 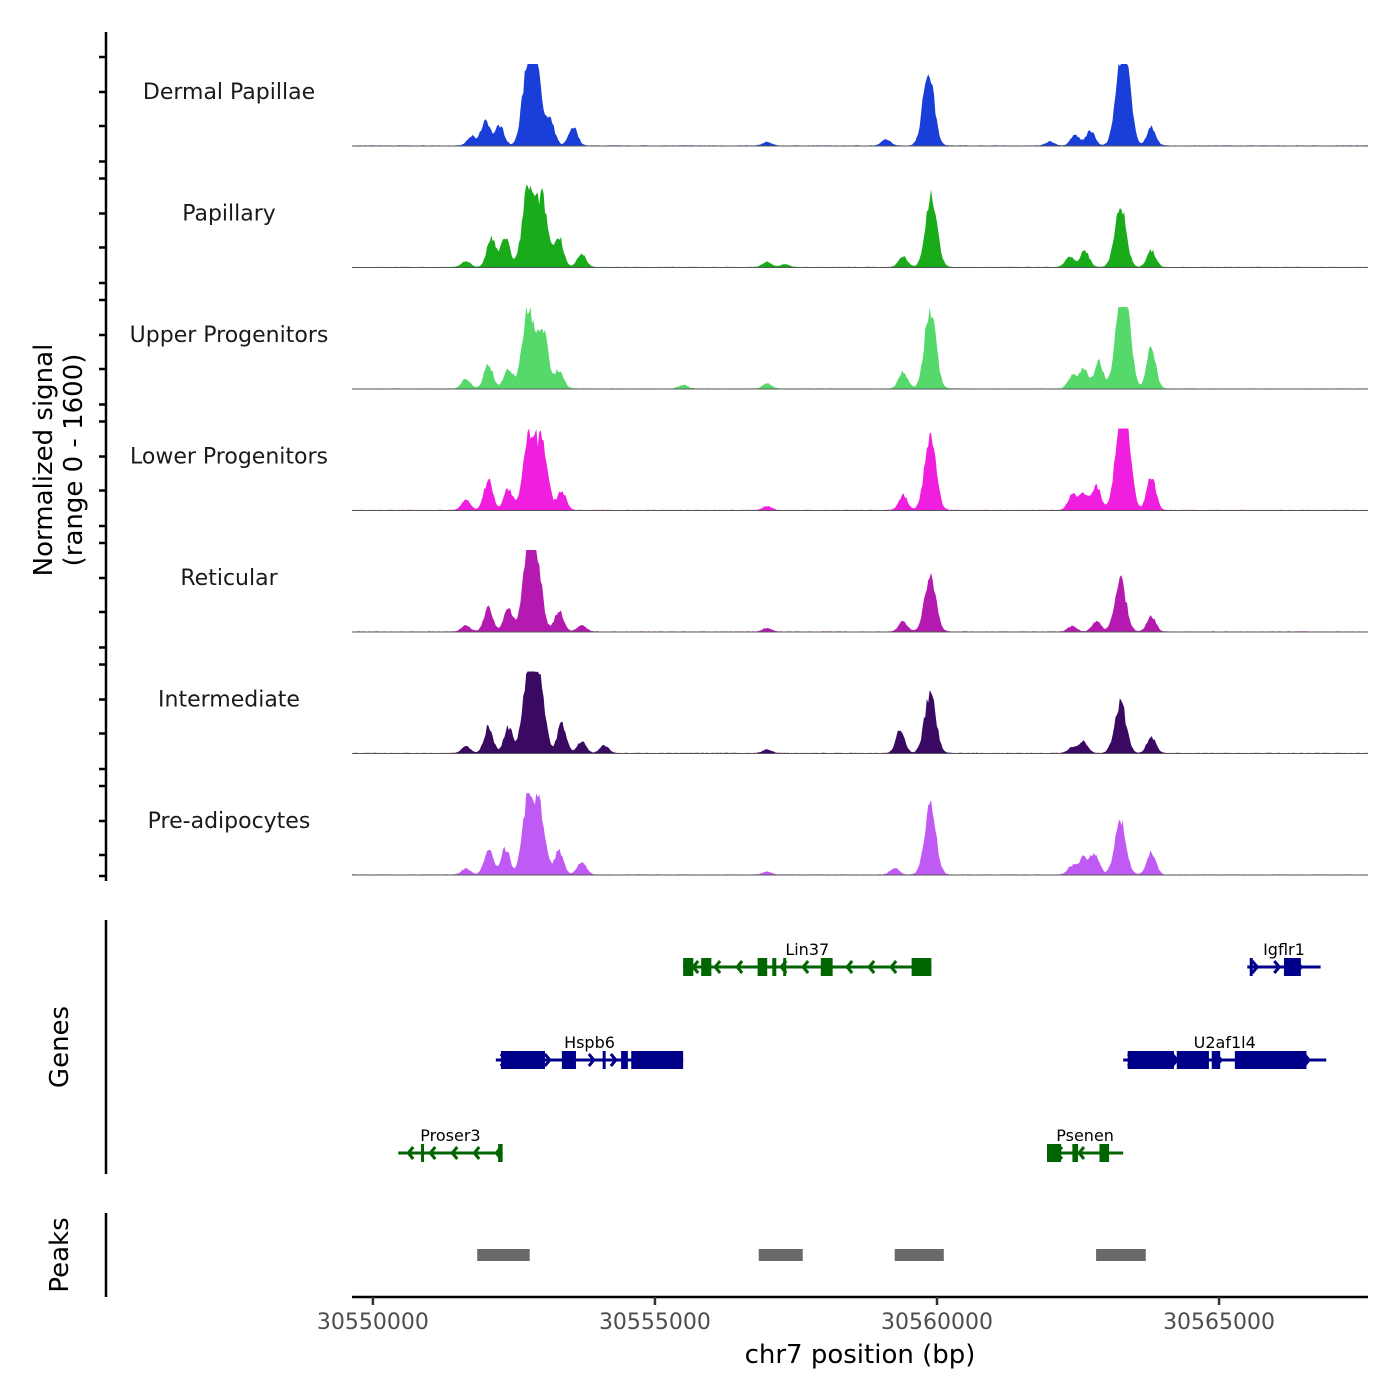 I want to click on track-label: Pre-adipocytes, so click(x=229, y=821).